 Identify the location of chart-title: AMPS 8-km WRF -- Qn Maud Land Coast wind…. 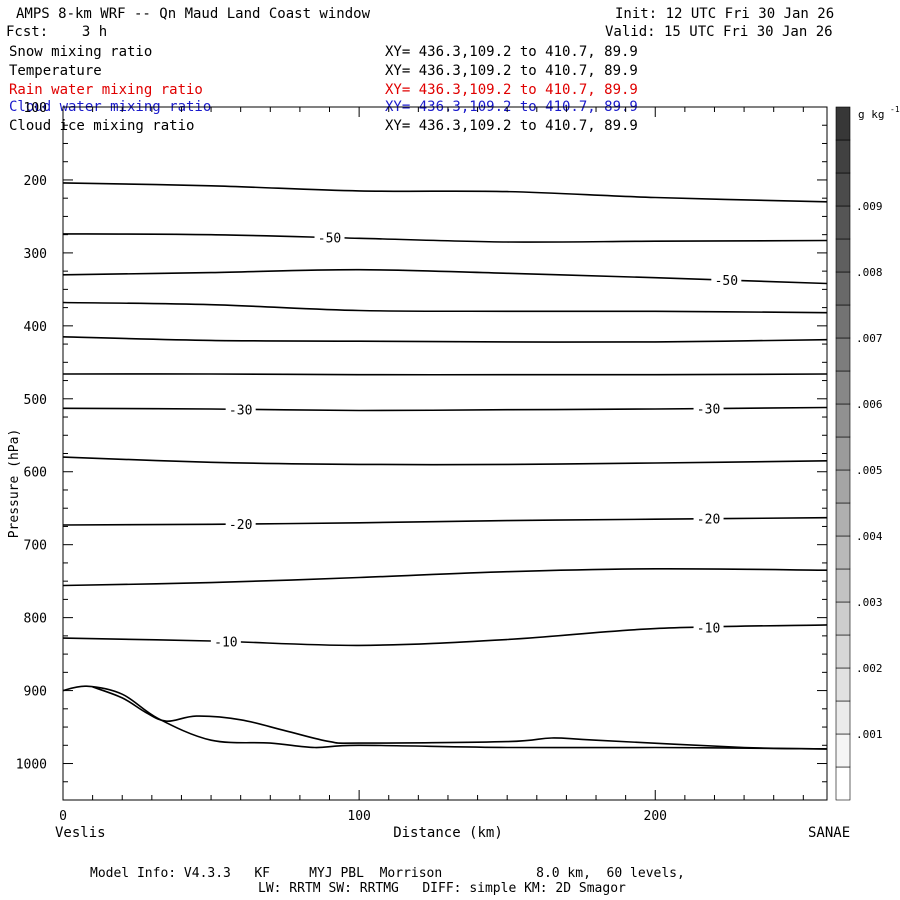
(193, 14).